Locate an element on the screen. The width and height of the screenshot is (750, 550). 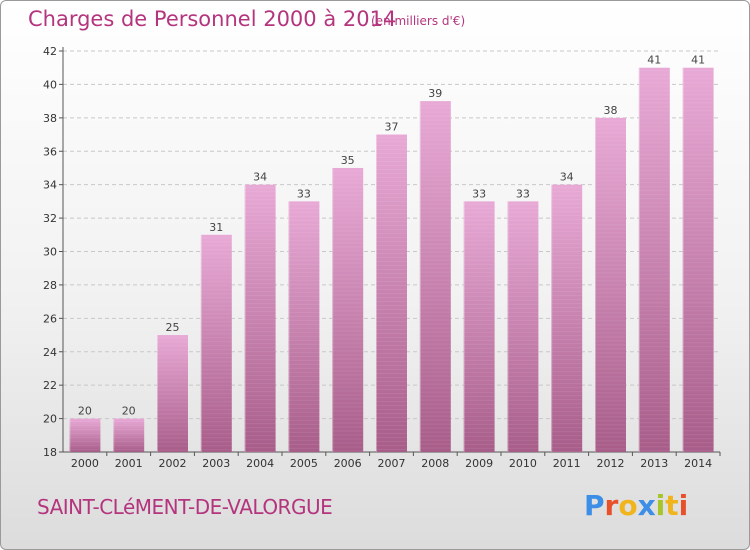
y-axis-ticks: 18 20 22 24 26 28 30 32 34 36 38 40 42 is located at coordinates (53, 252).